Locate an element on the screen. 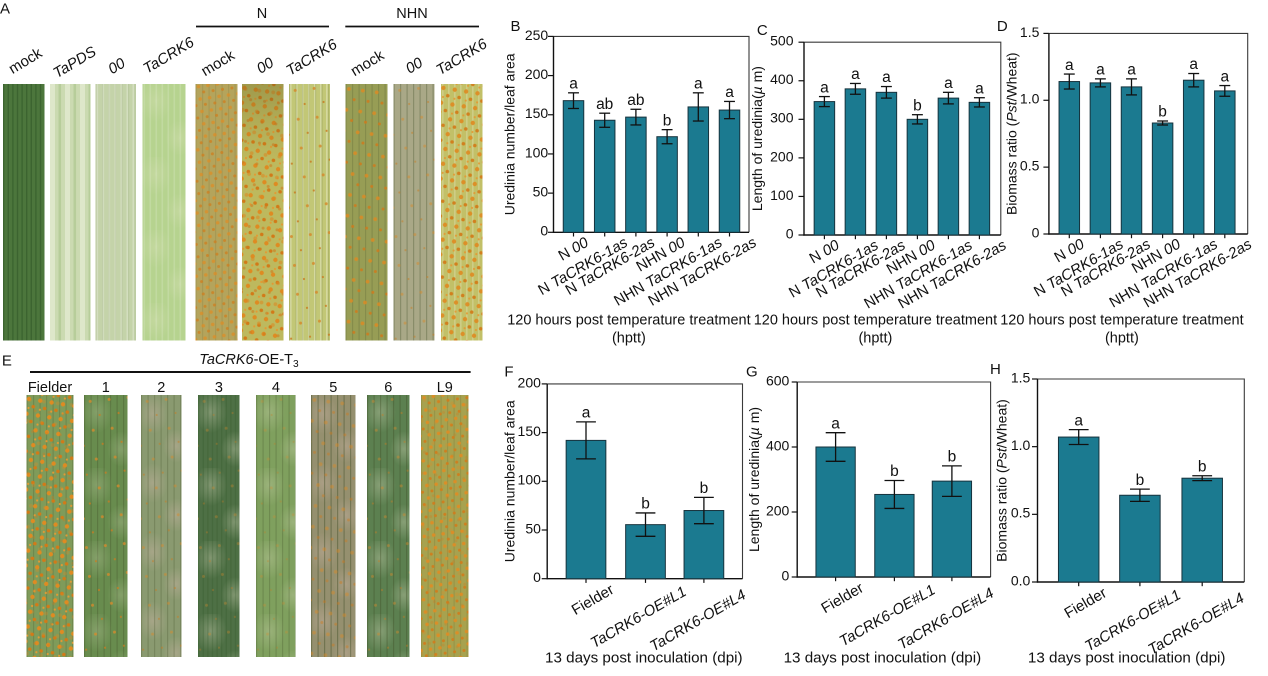  svg-text: 6 is located at coordinates (388, 388).